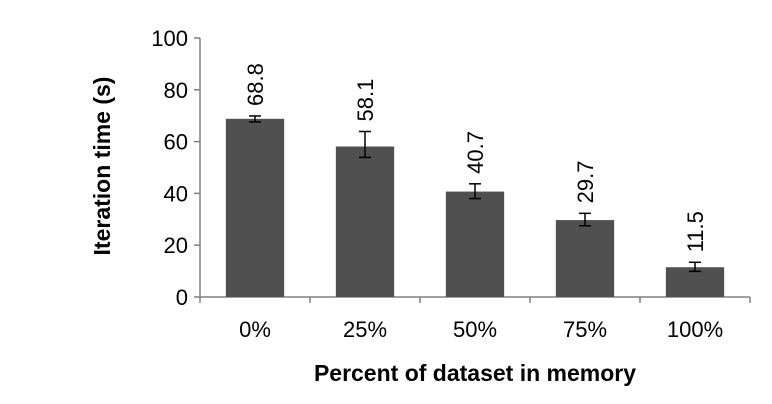 Image resolution: width=772 pixels, height=404 pixels. What do you see at coordinates (475, 373) in the screenshot?
I see `x-axis-title: Percent of dataset in memory` at bounding box center [475, 373].